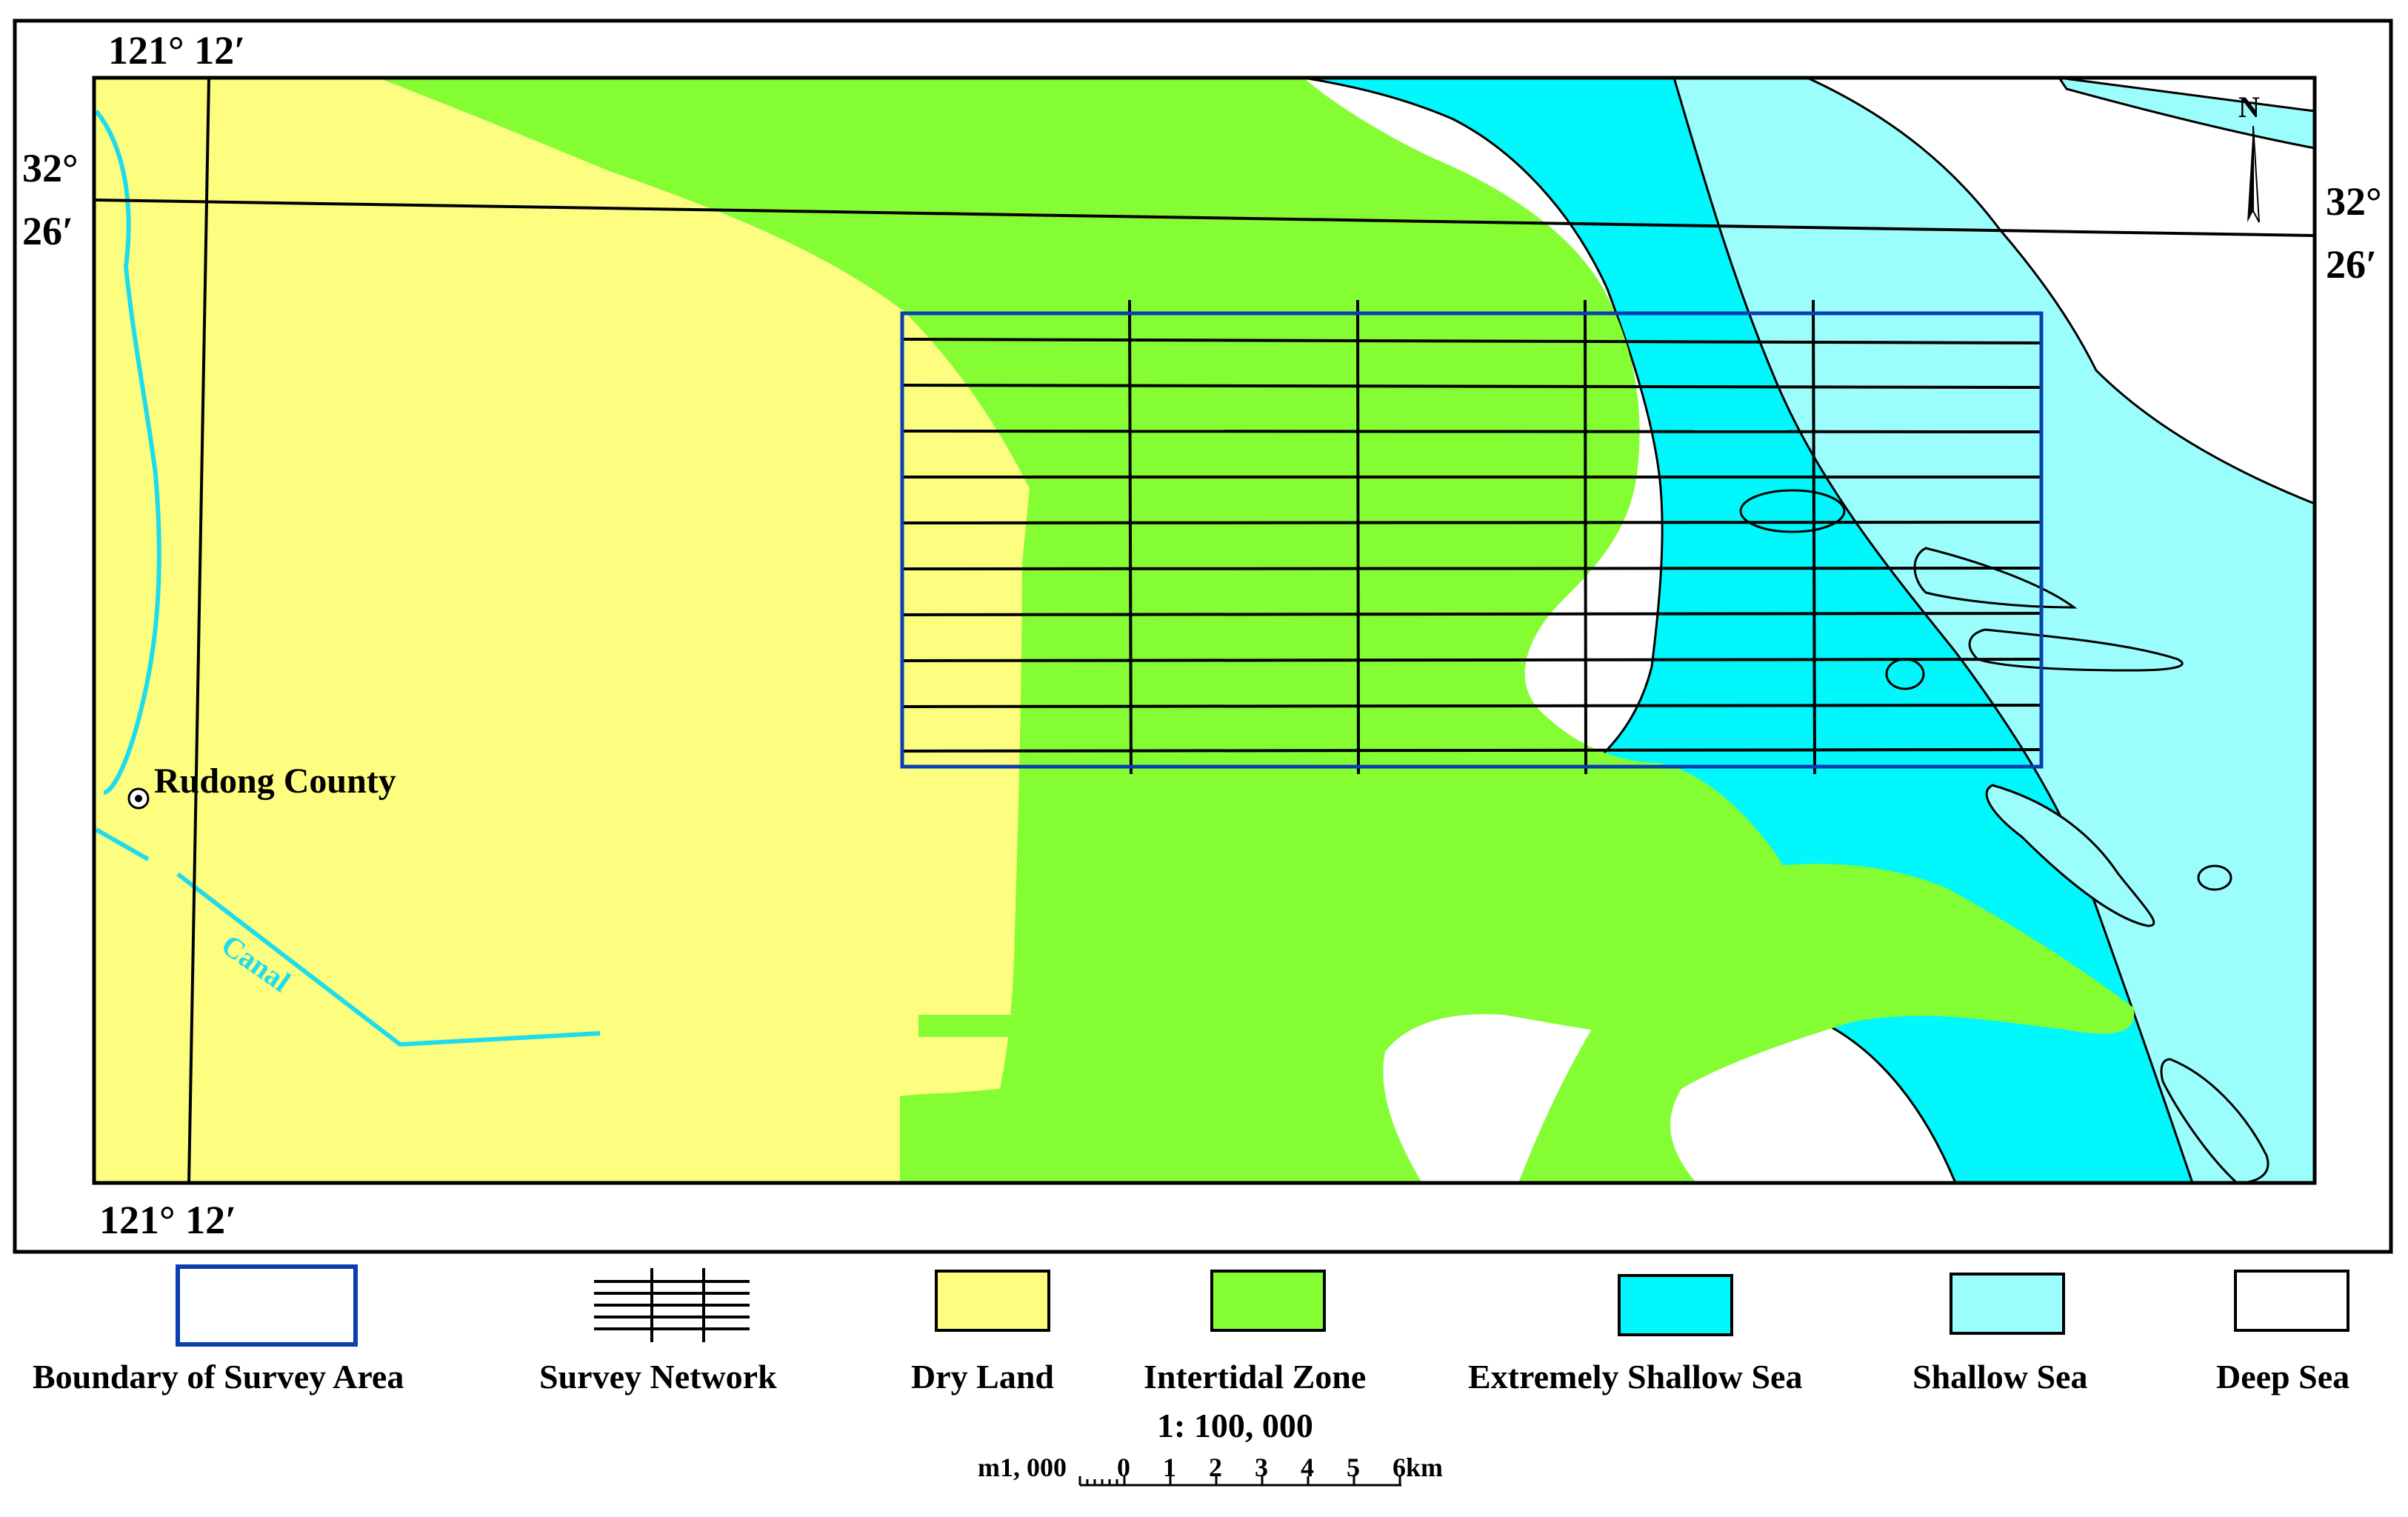 The height and width of the screenshot is (1517, 2408). I want to click on survey-network, so click(1472, 537).